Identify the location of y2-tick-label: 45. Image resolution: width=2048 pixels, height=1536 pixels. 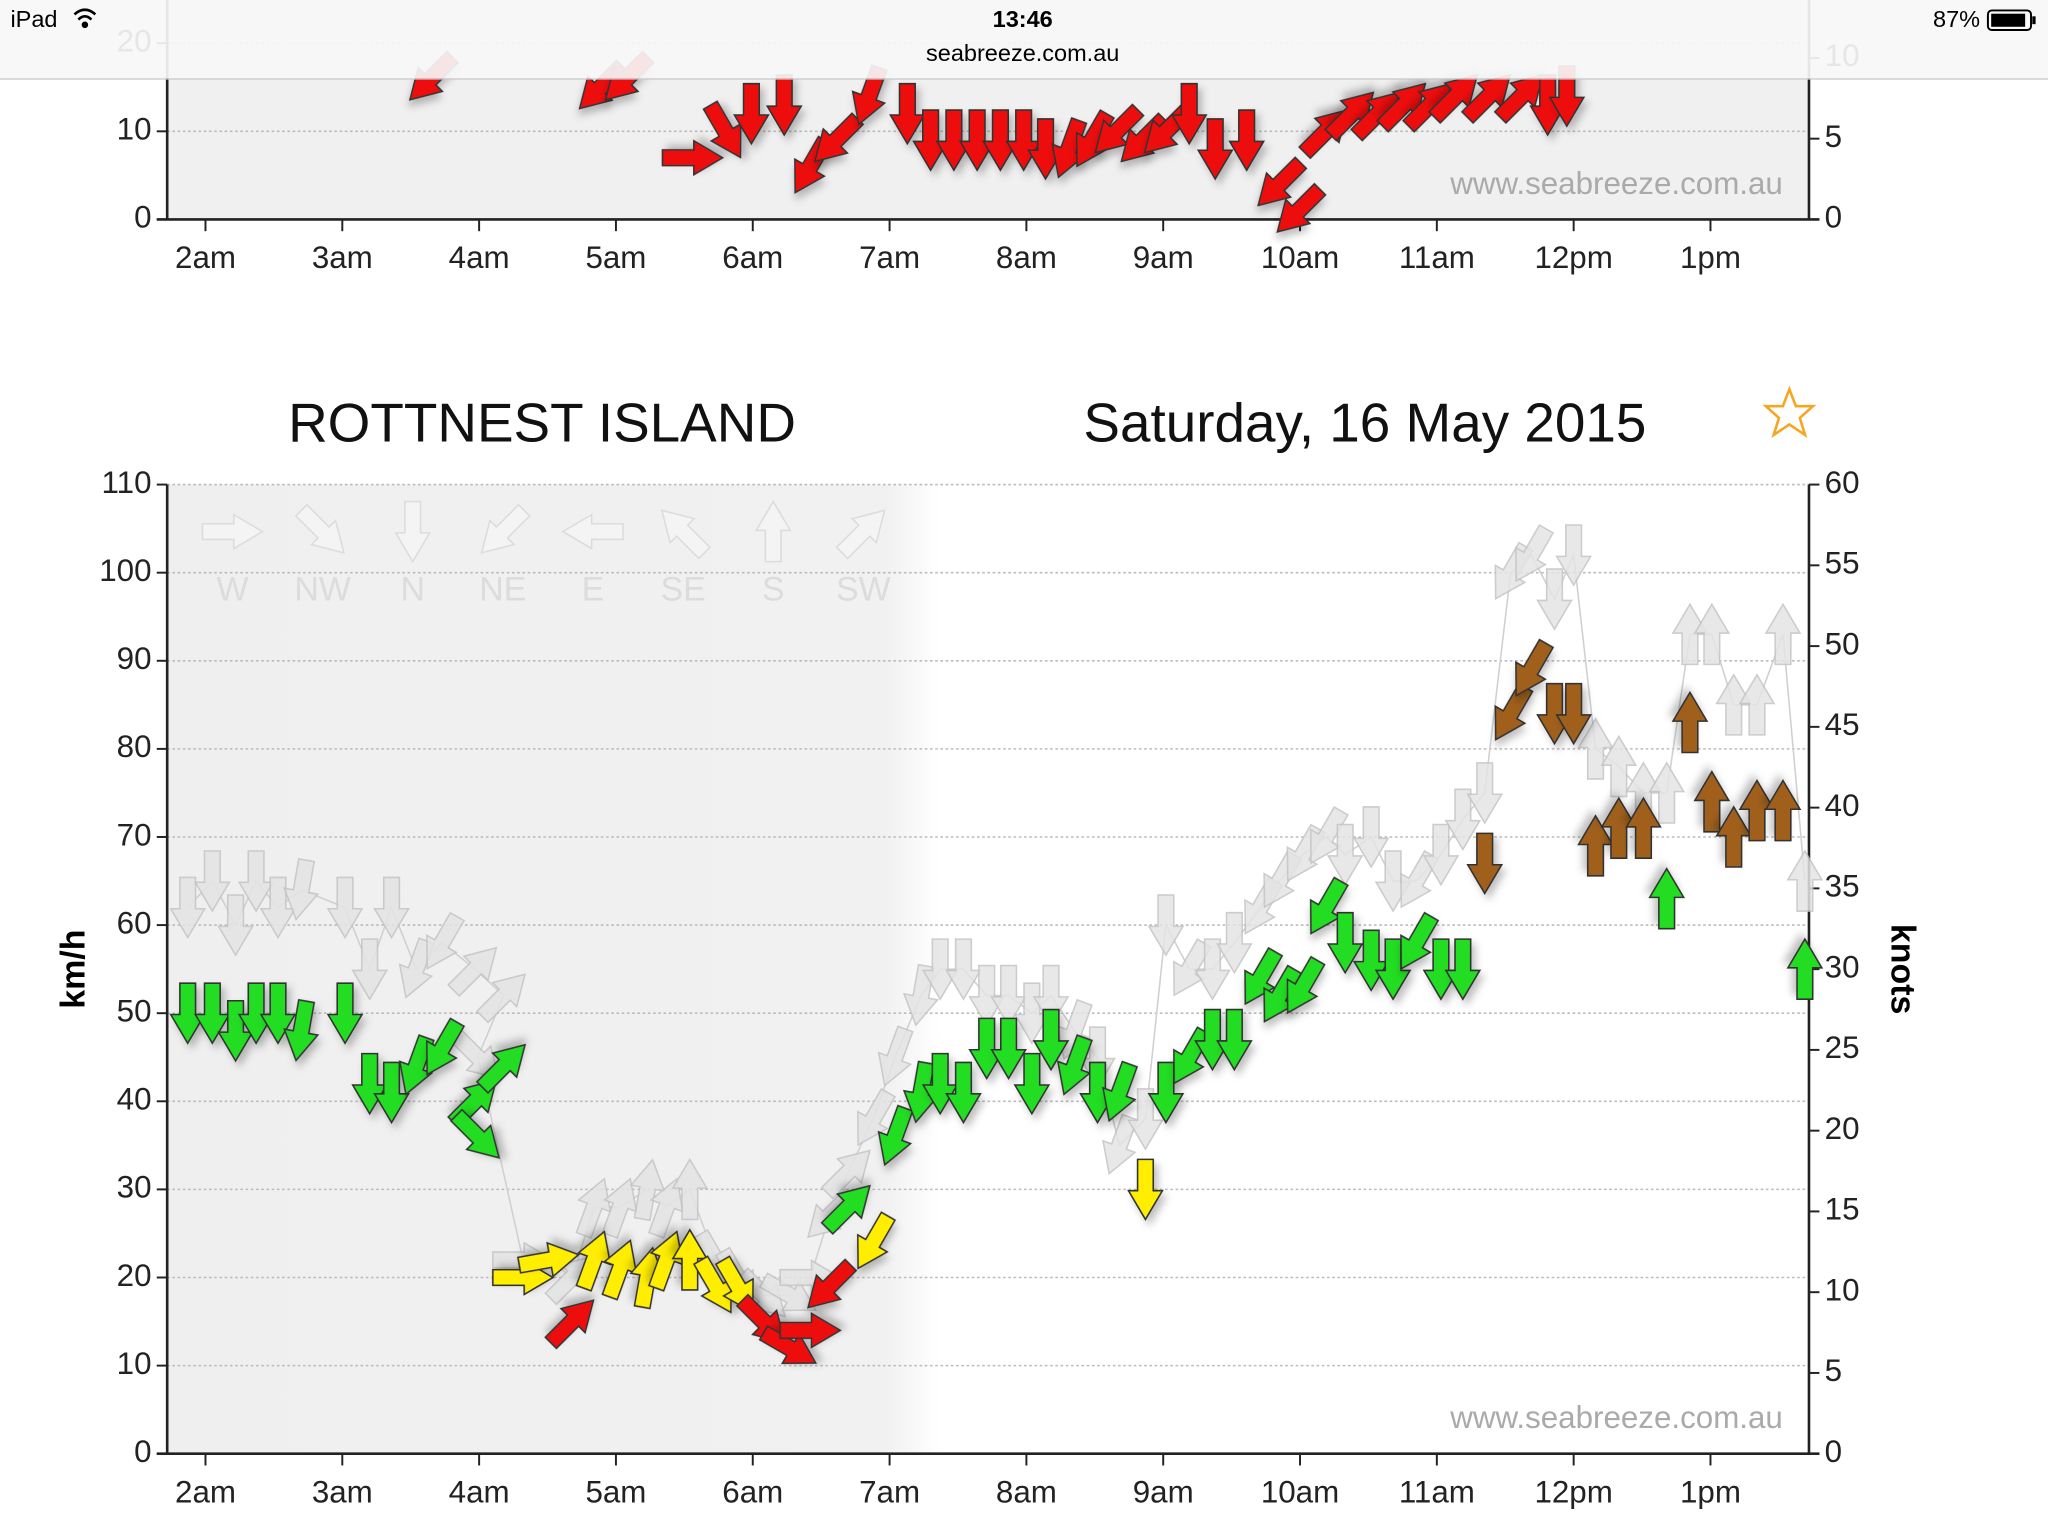
(1842, 724).